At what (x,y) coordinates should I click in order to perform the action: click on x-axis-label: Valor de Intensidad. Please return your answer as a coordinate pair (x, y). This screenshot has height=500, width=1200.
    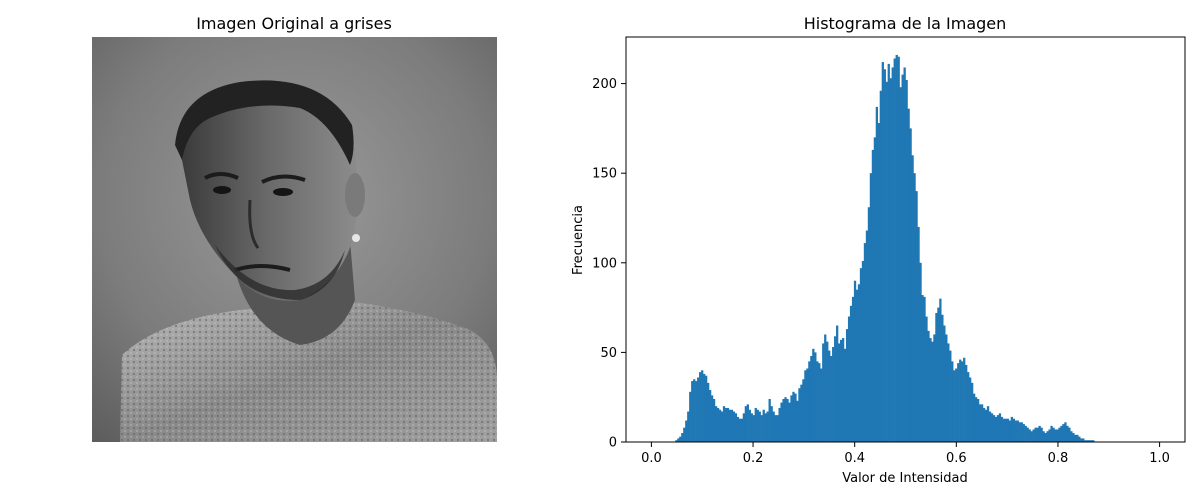
    Looking at the image, I should click on (905, 478).